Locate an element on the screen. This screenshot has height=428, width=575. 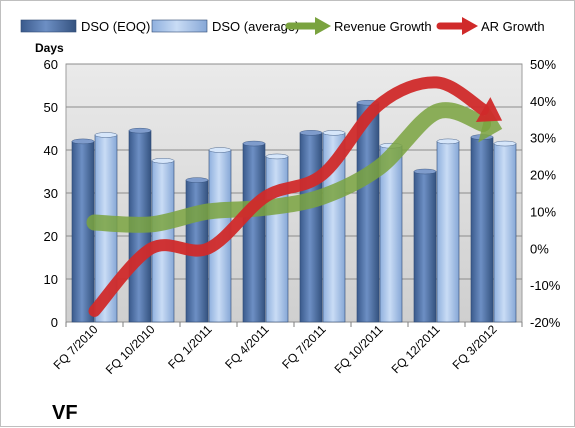
y2-tick-label: 50% is located at coordinates (543, 64).